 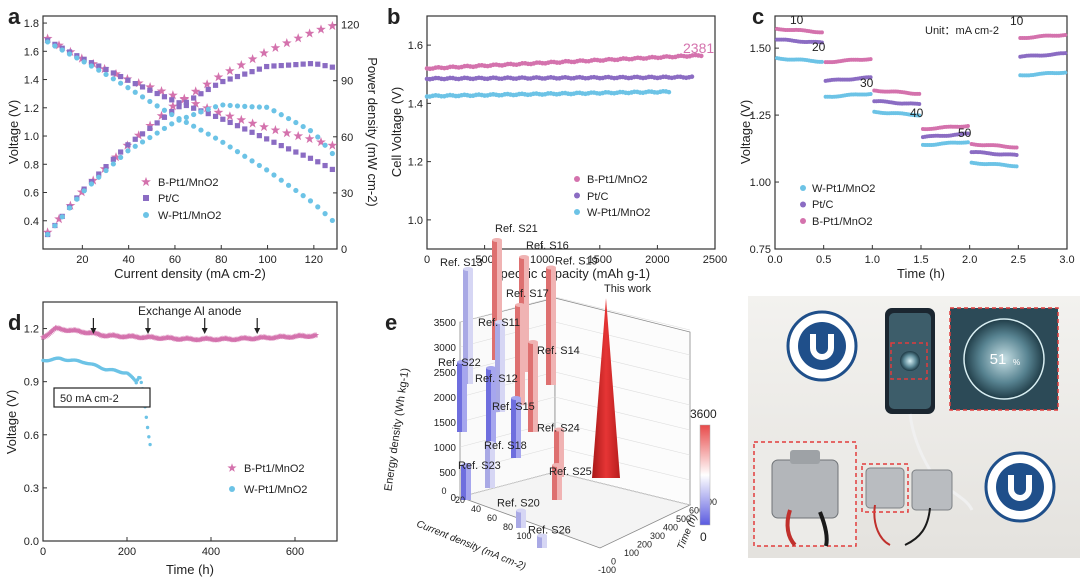 What do you see at coordinates (393, 16) in the screenshot?
I see `panel-b-label: b` at bounding box center [393, 16].